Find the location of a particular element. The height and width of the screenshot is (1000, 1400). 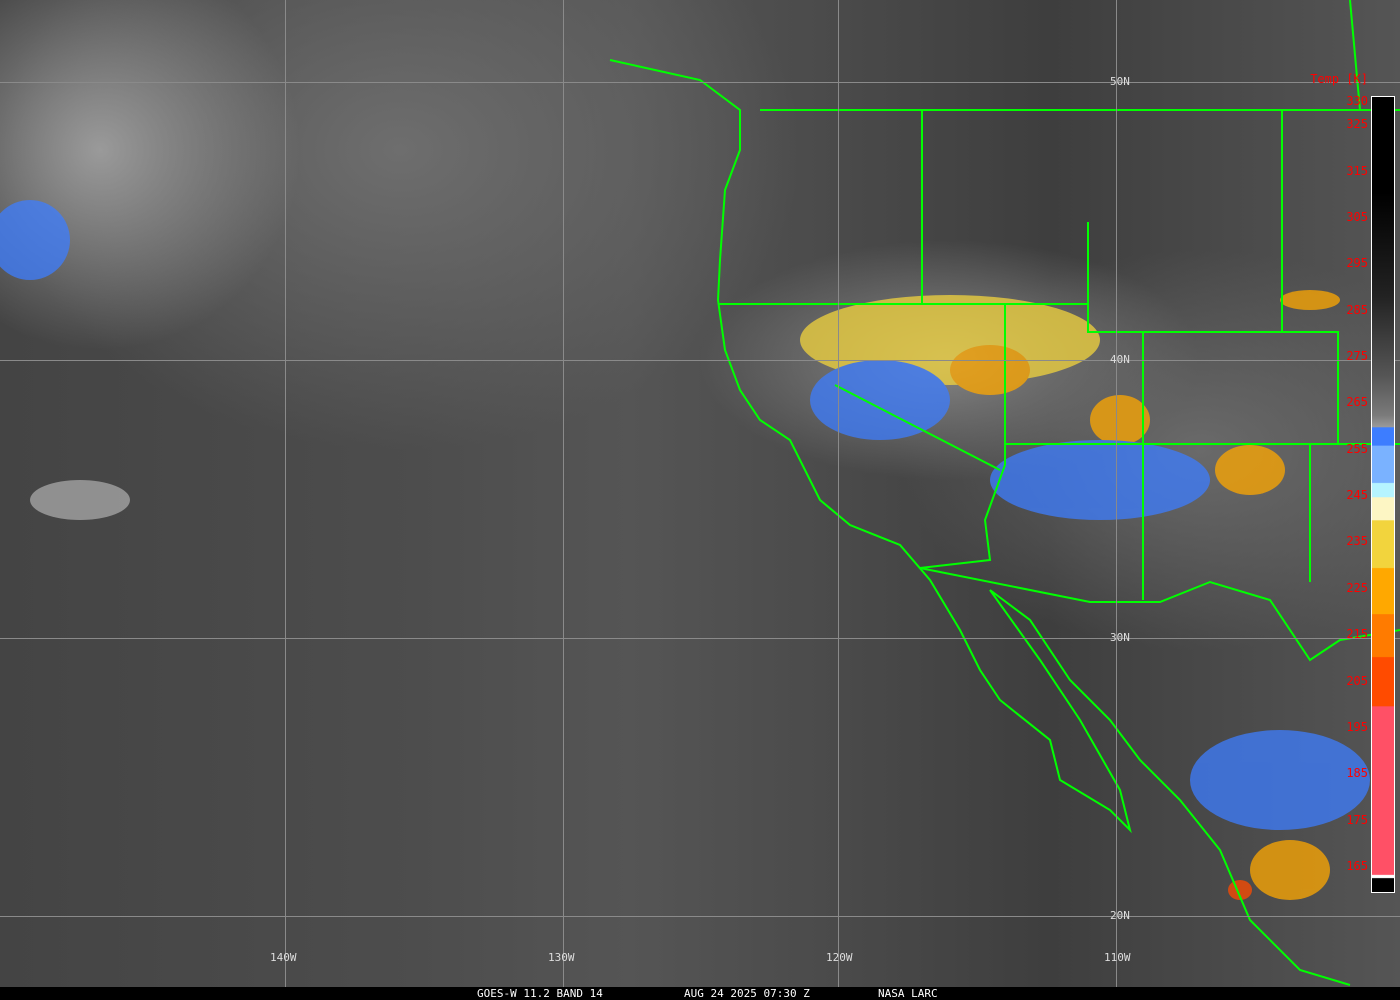

lon-label: 140W is located at coordinates (283, 957).